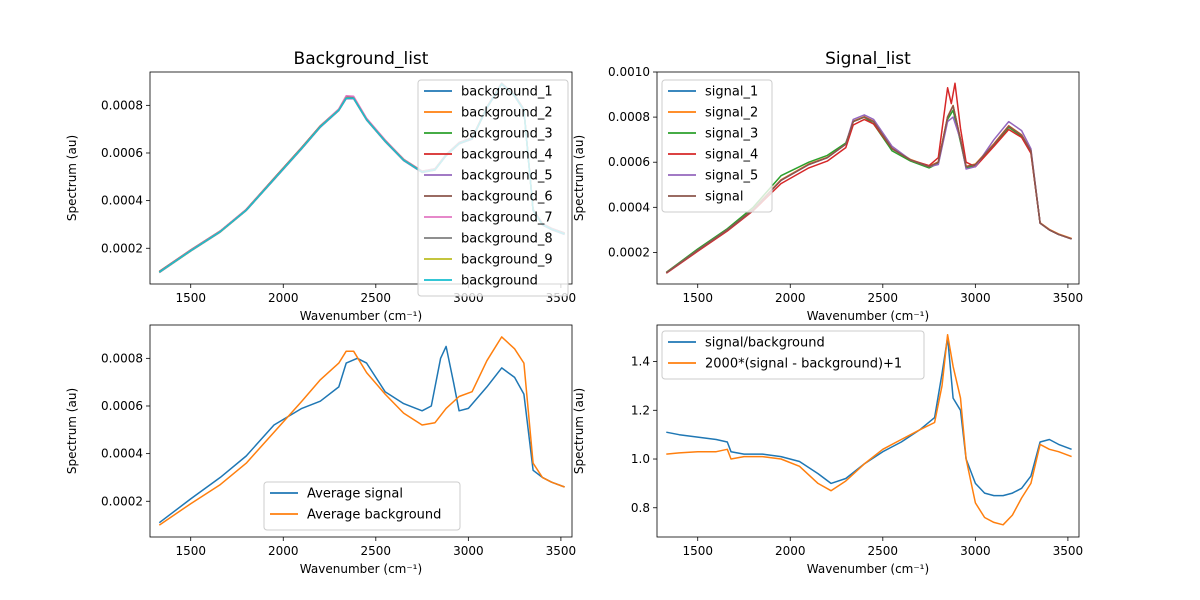 This screenshot has width=1200, height=600. Describe the element at coordinates (507, 155) in the screenshot. I see `legend-label: background_4` at that location.